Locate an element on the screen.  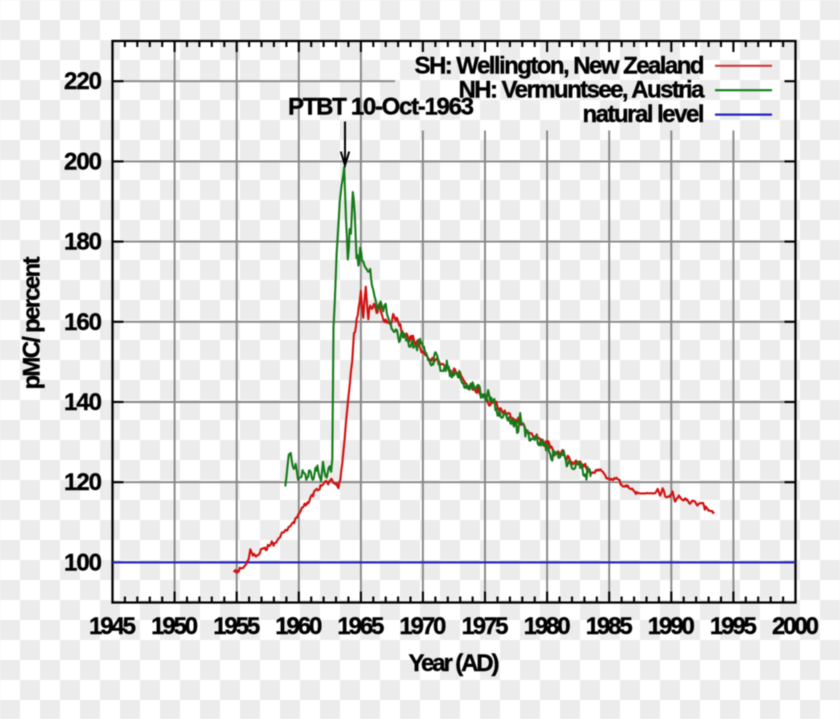
svg-text: 1955 is located at coordinates (236, 626).